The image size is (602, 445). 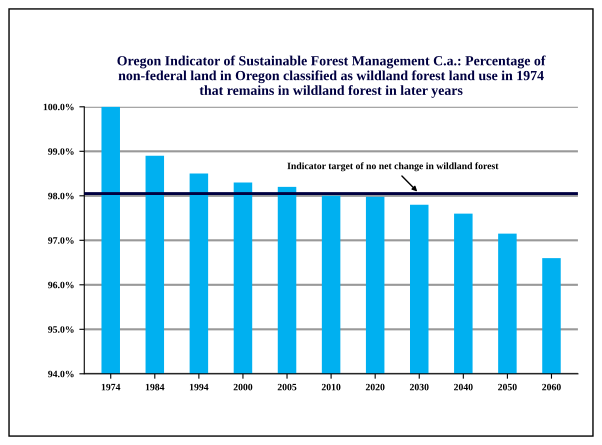 What do you see at coordinates (463, 387) in the screenshot?
I see `x-tick-label: 2040` at bounding box center [463, 387].